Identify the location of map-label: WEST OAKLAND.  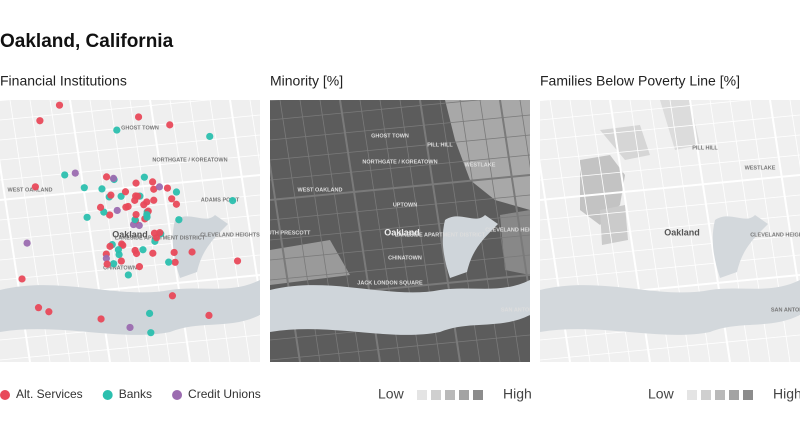
(30, 190).